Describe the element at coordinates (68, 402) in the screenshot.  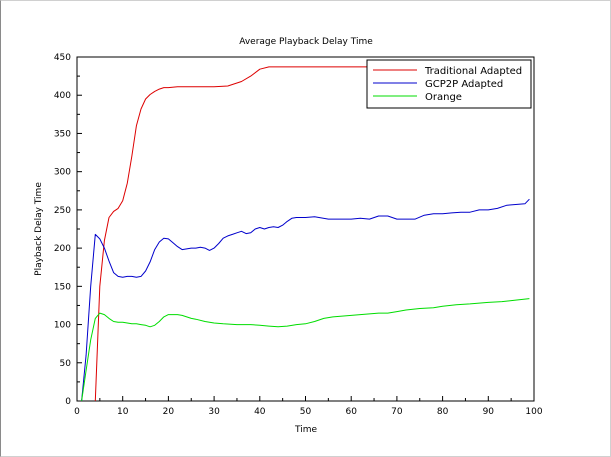
I see `y-tick-label: 0` at that location.